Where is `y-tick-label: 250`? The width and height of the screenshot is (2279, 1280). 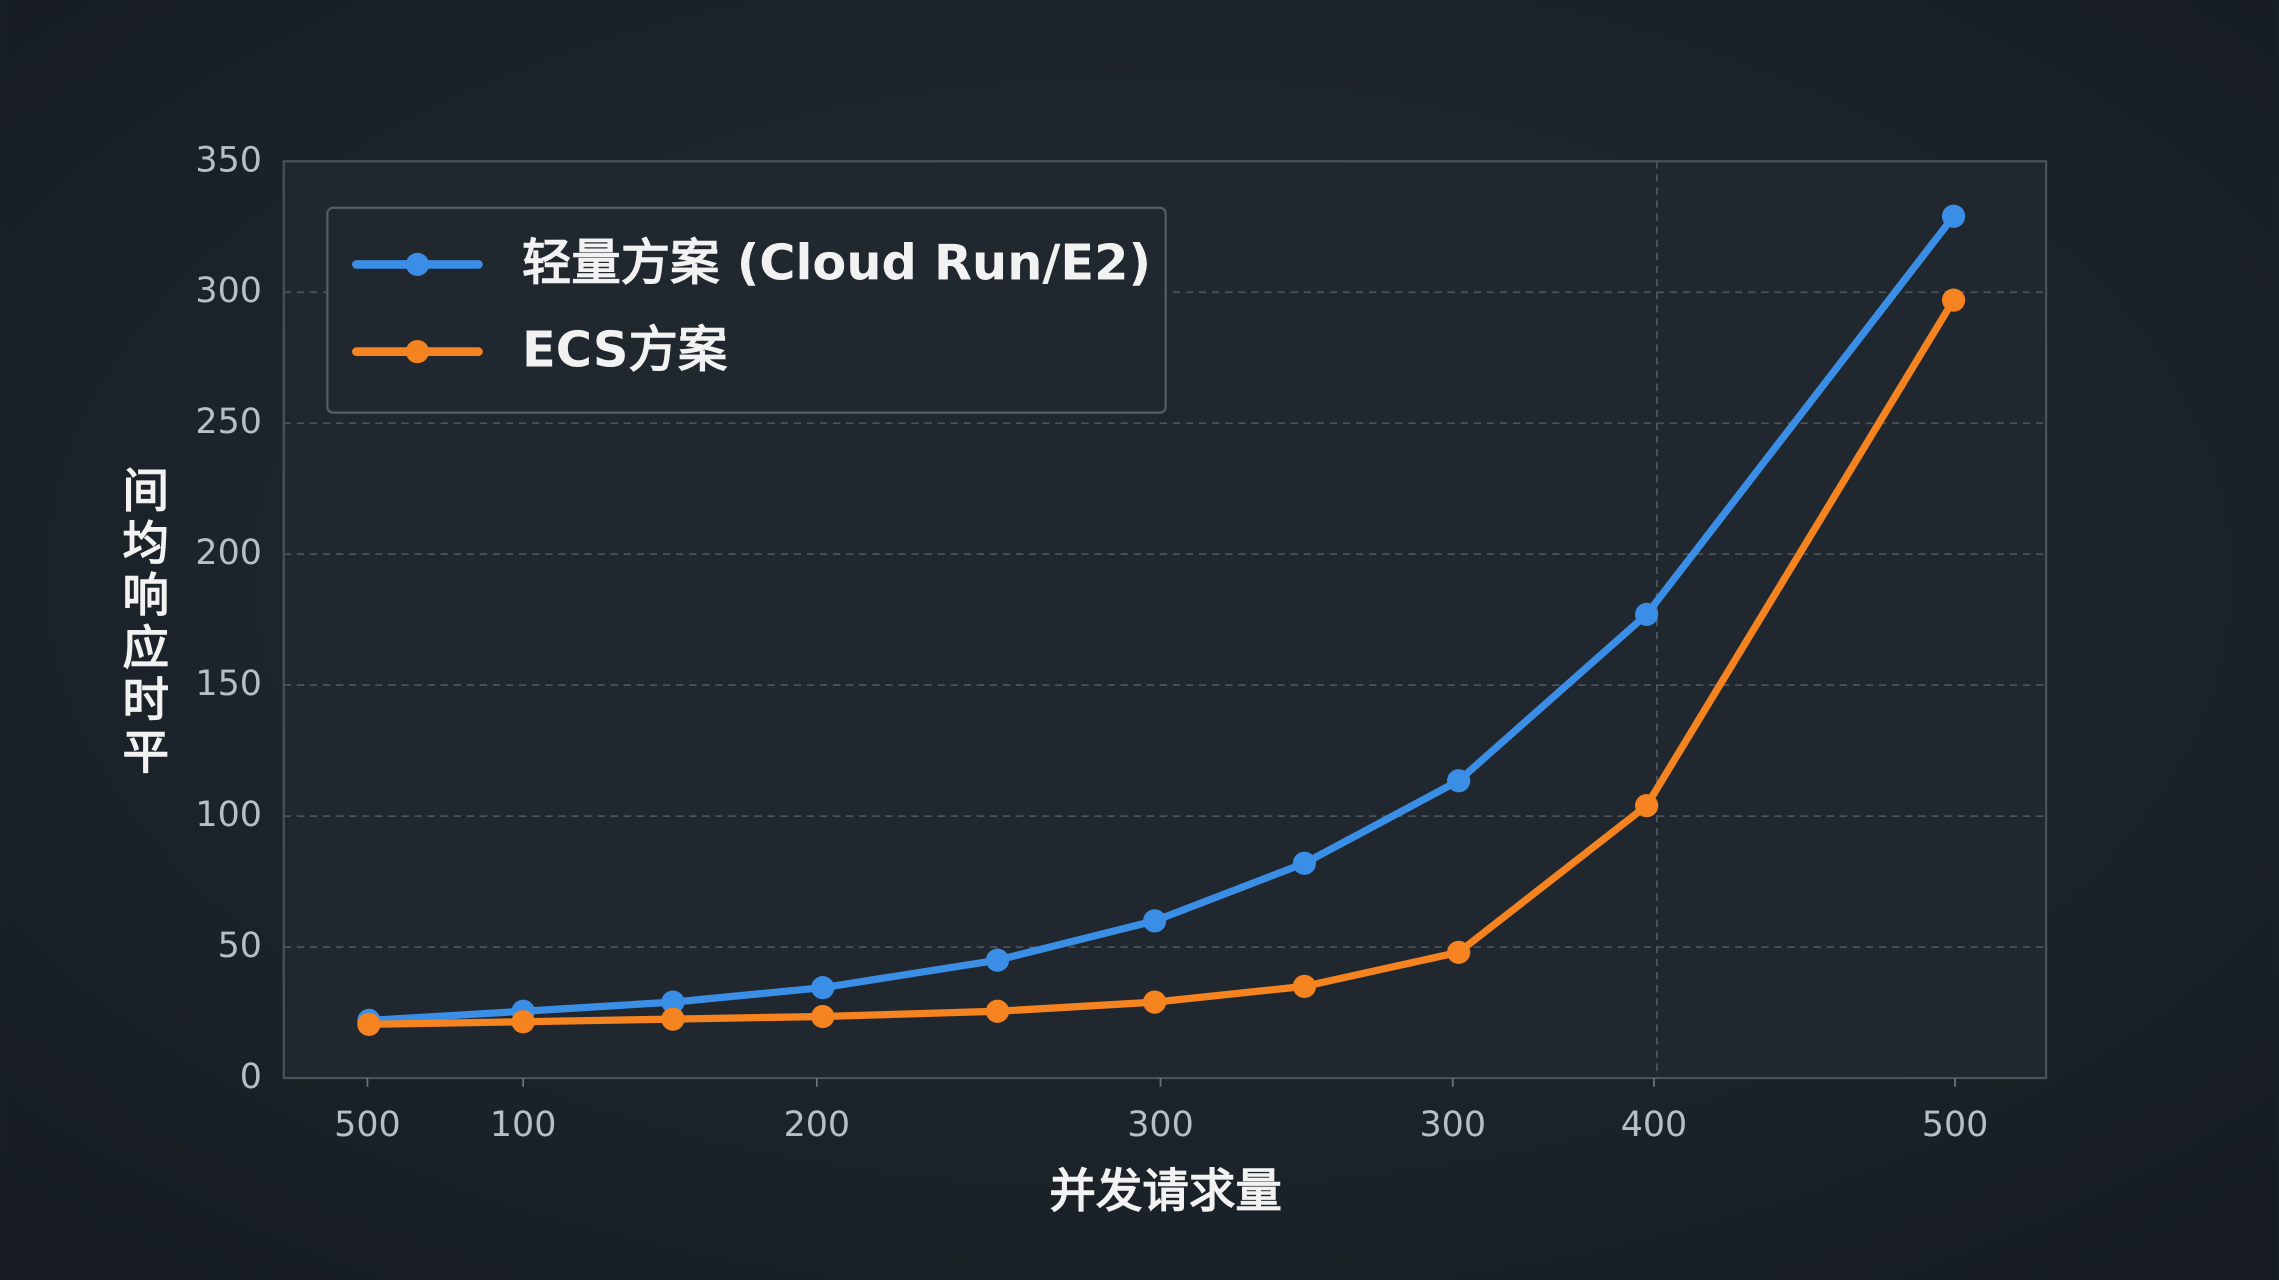
y-tick-label: 250 is located at coordinates (228, 422).